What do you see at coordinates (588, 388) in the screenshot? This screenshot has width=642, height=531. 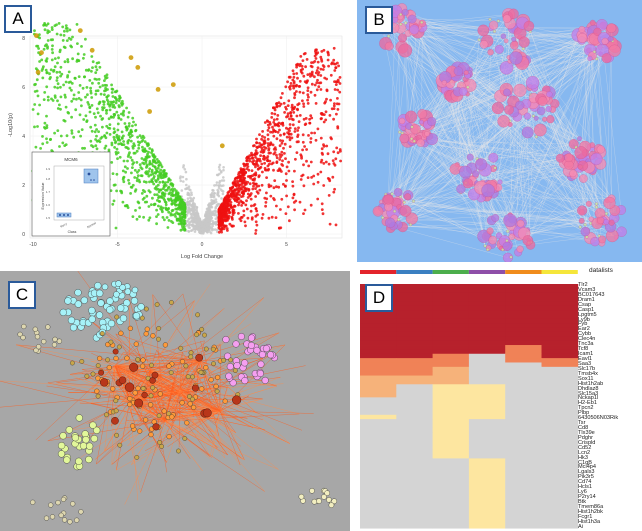 I see `gene-label: Dhdlaz8` at bounding box center [588, 388].